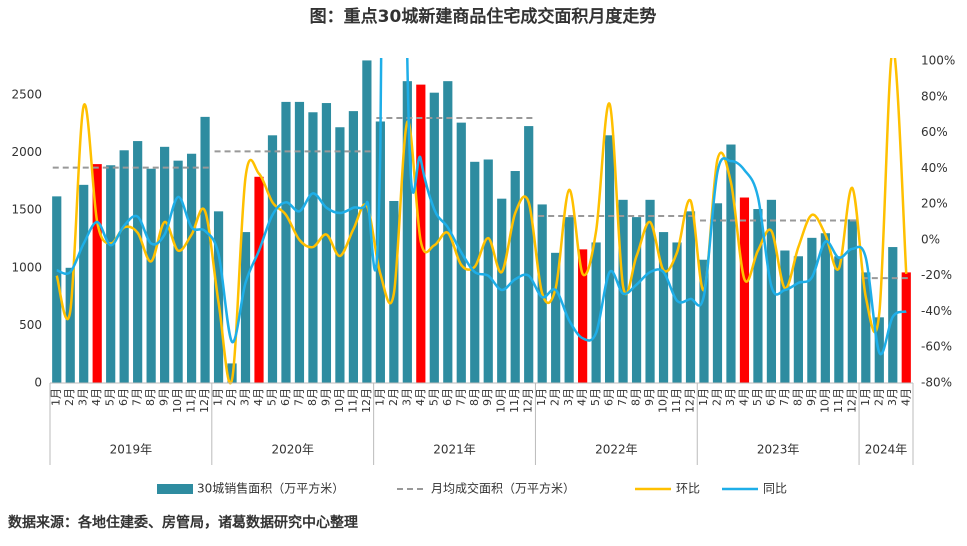 The width and height of the screenshot is (967, 546). Describe the element at coordinates (688, 489) in the screenshot. I see `legend-label: 环比` at that location.